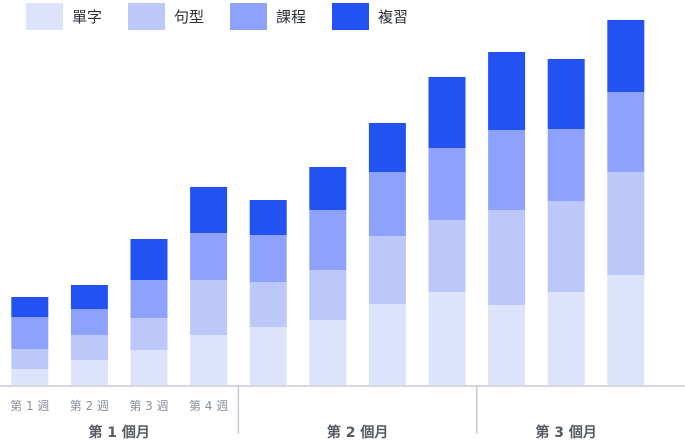 This screenshot has height=442, width=685. What do you see at coordinates (393, 16) in the screenshot?
I see `legend-label-review: 複習` at bounding box center [393, 16].